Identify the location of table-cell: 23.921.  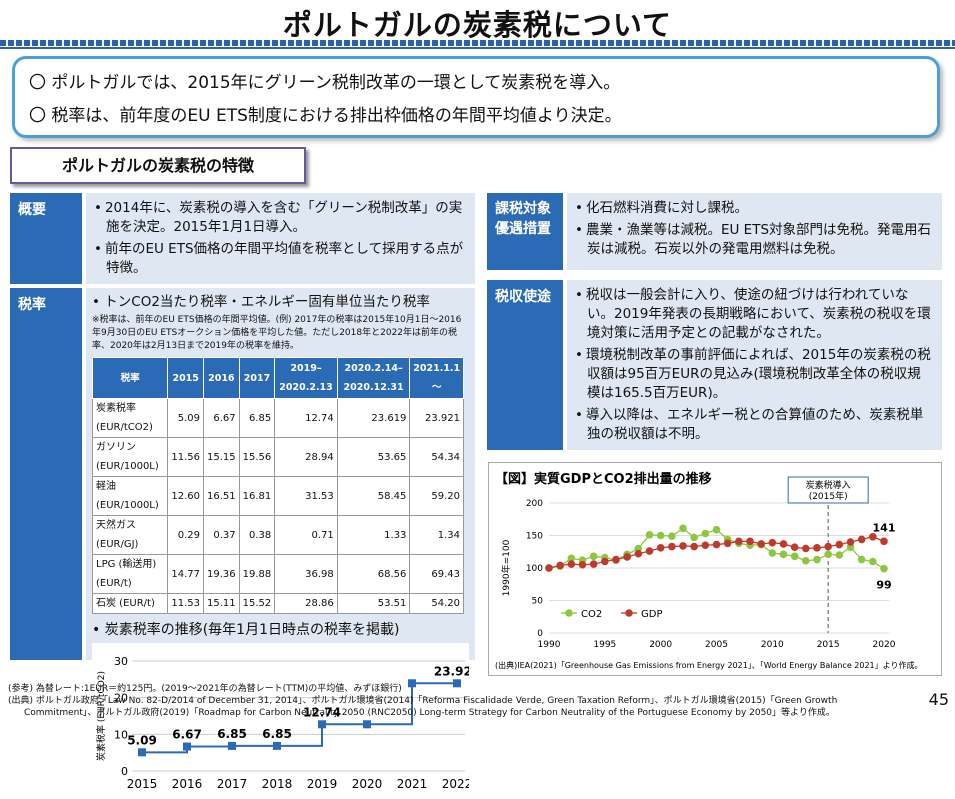
(436, 418).